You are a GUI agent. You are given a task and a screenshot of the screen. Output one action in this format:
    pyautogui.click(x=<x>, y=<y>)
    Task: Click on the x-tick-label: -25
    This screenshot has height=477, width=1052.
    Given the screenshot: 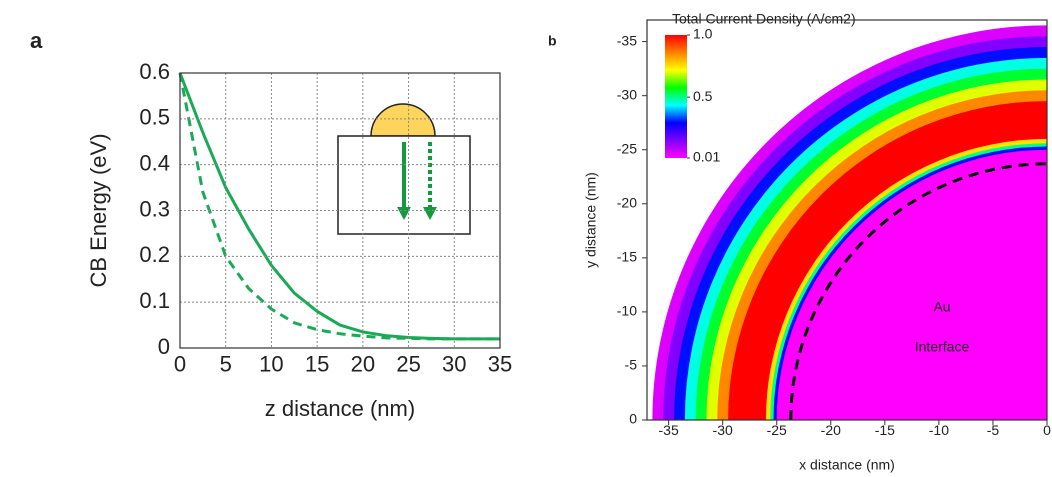 What is the action you would take?
    pyautogui.click(x=777, y=430)
    